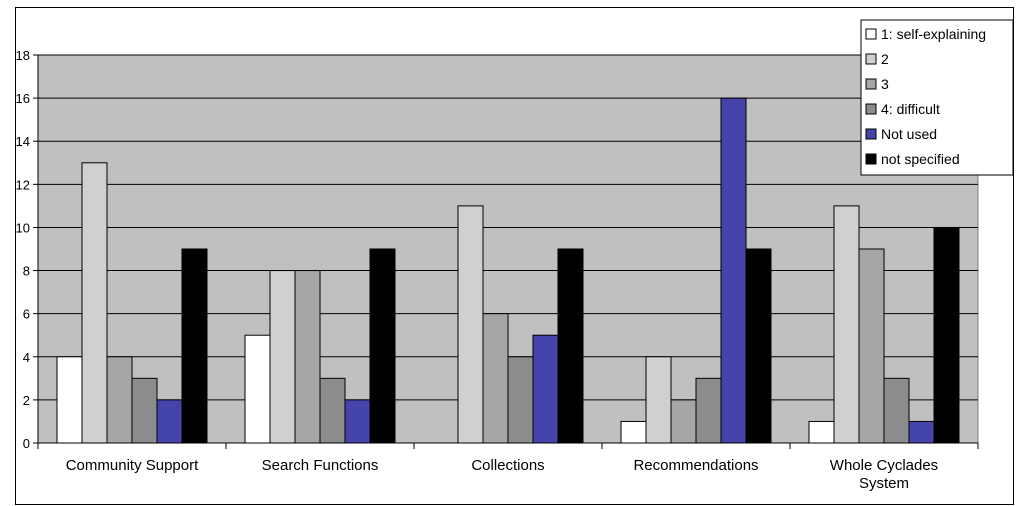 The width and height of the screenshot is (1019, 506). I want to click on legend-label: not specified, so click(920, 159).